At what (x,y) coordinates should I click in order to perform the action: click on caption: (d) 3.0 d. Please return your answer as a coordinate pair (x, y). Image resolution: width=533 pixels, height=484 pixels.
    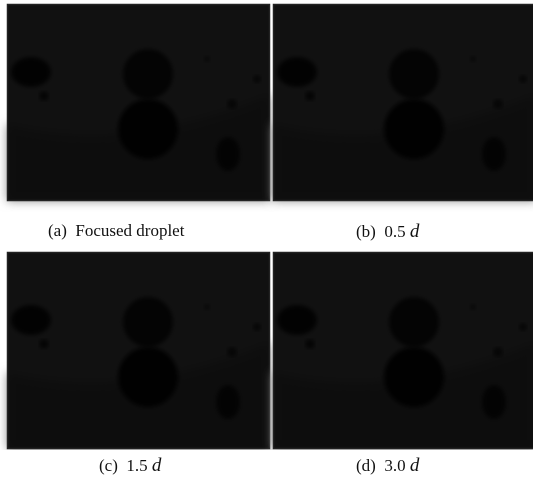
    Looking at the image, I should click on (387, 466).